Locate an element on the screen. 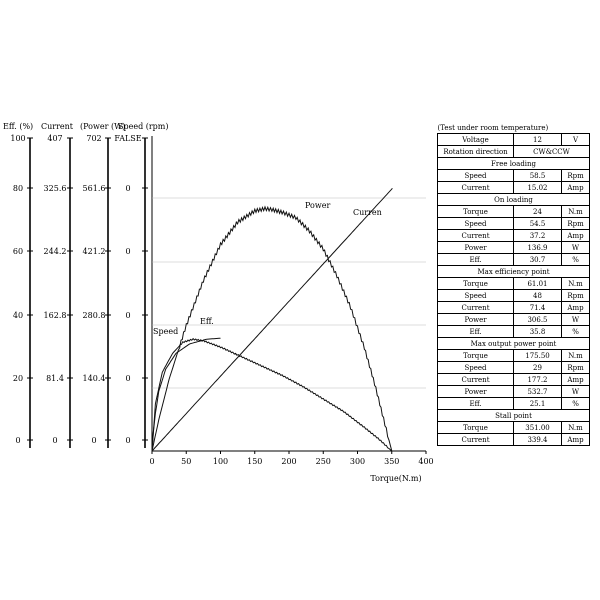 The image size is (600, 600). table-row: Current 177.2 Amp is located at coordinates (514, 379).